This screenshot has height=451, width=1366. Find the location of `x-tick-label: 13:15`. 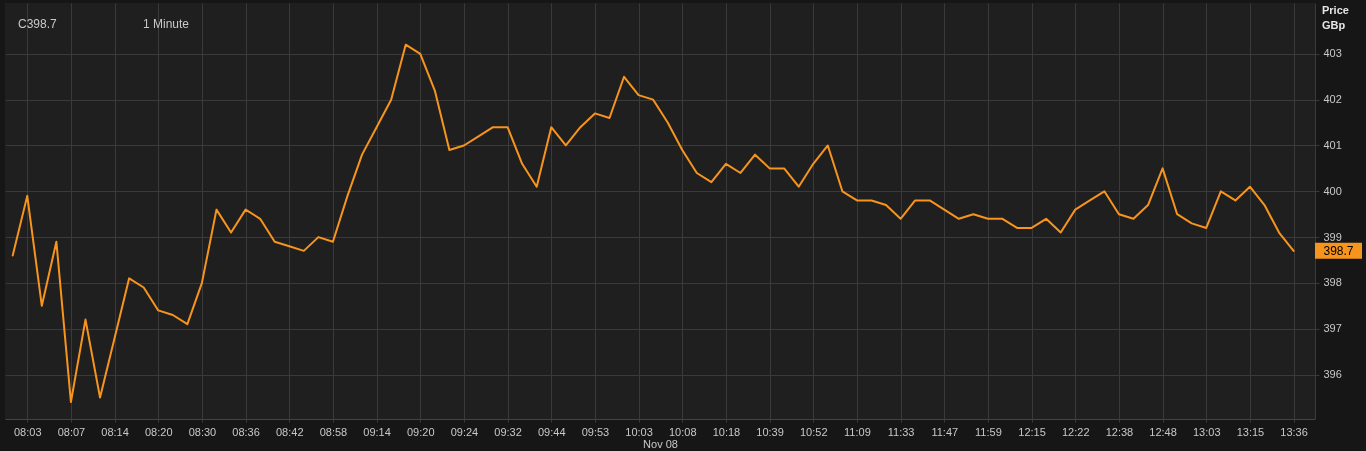

x-tick-label: 13:15 is located at coordinates (1250, 431).